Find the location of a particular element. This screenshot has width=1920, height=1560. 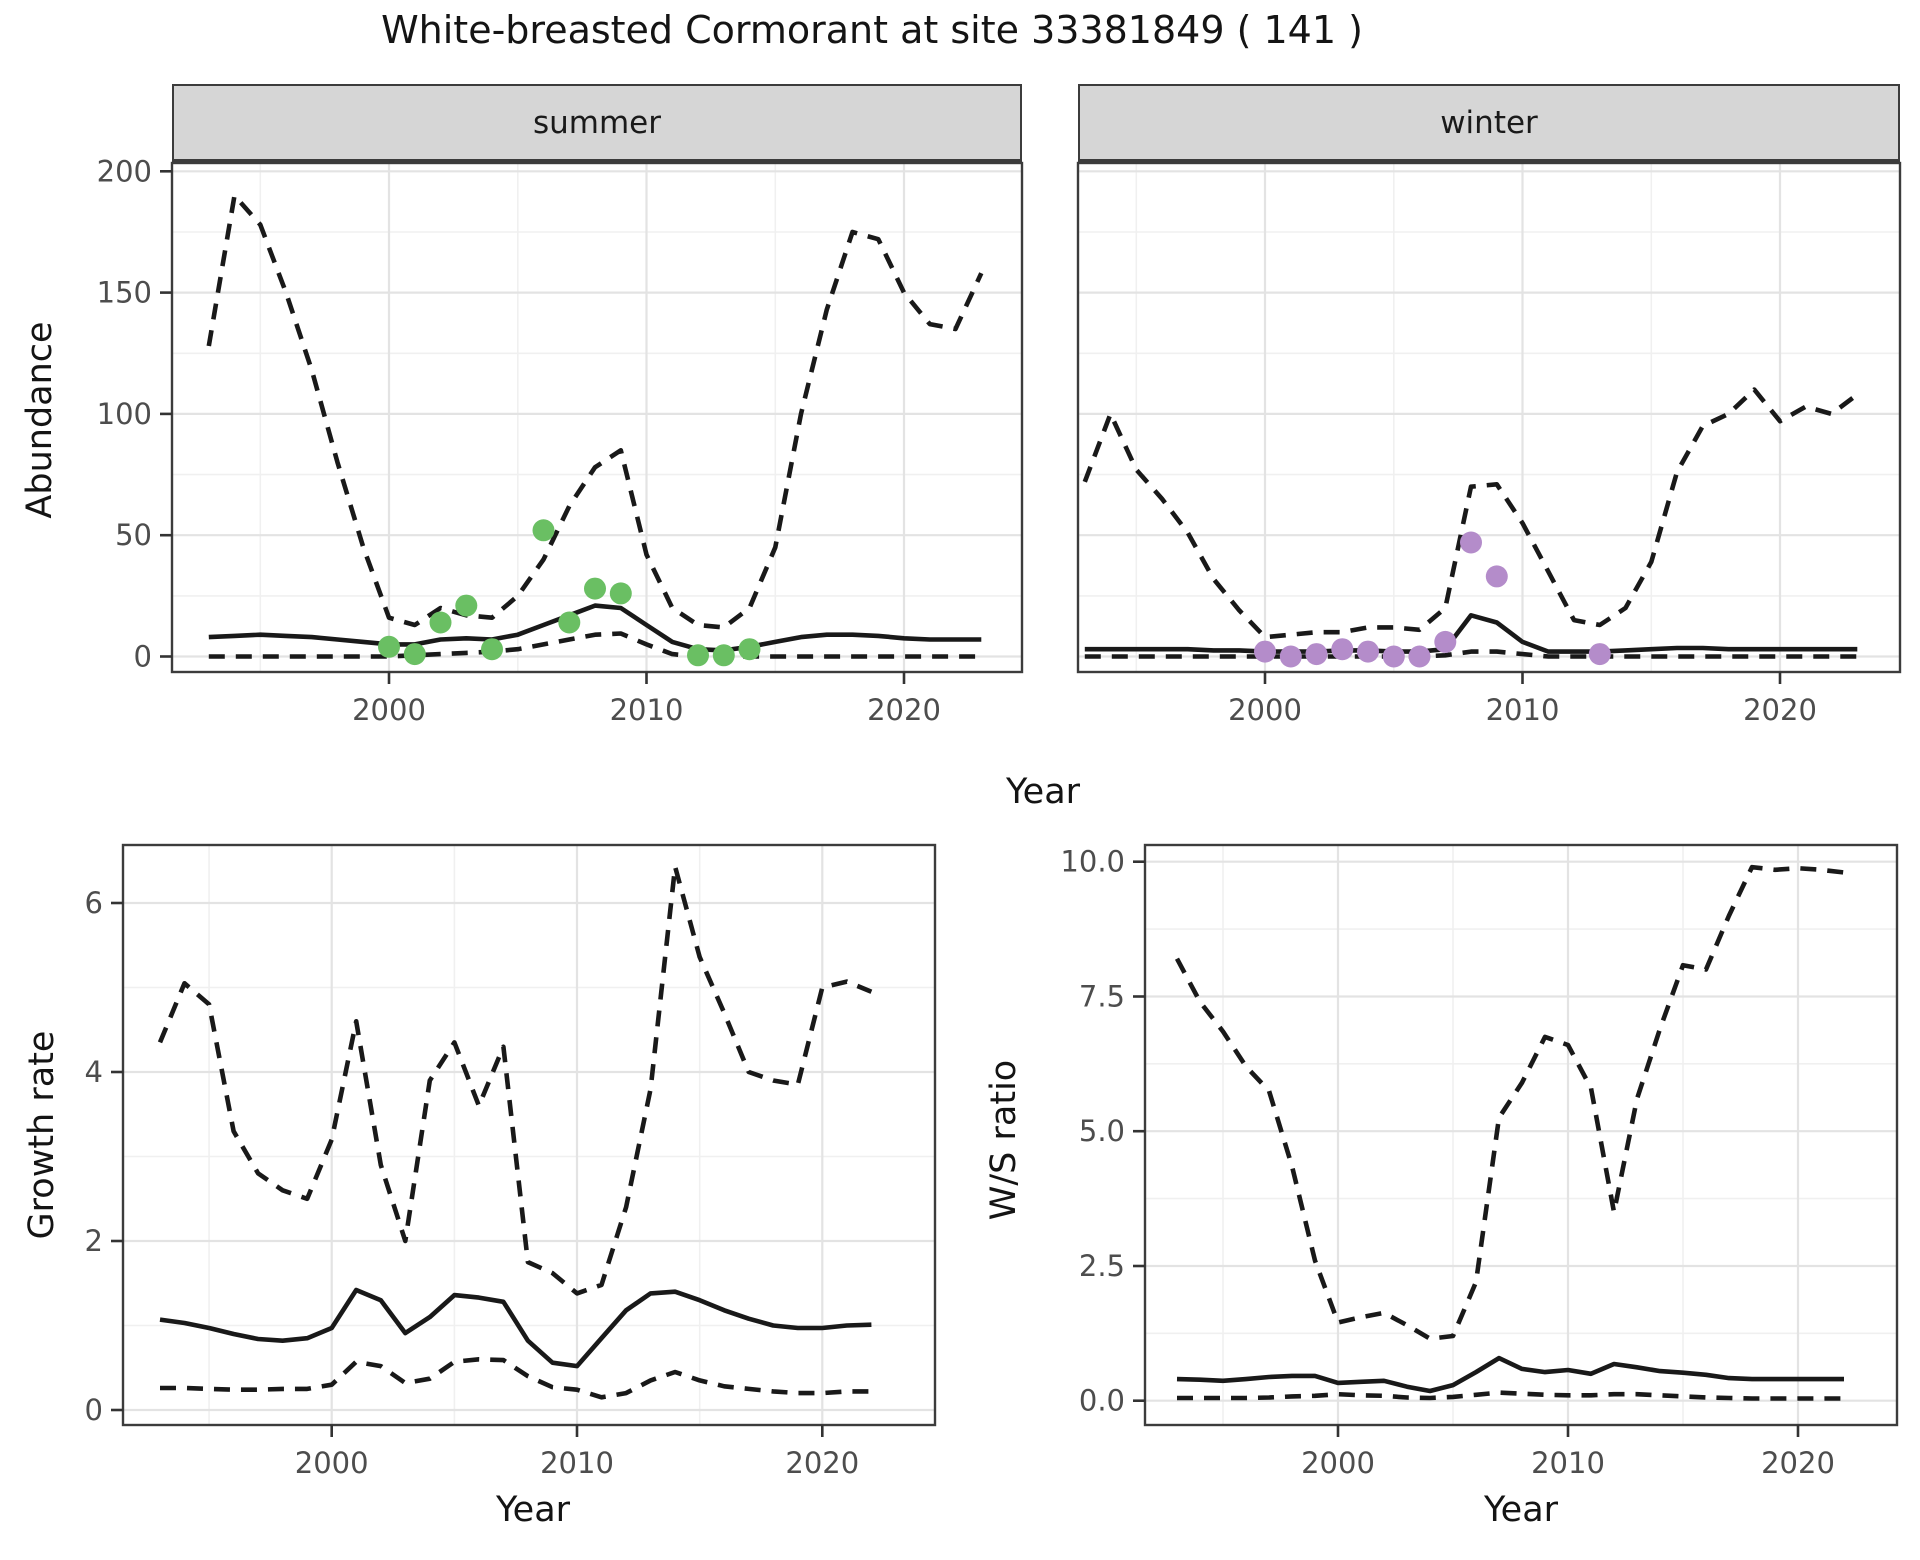

facet-strip-summer-label: summer is located at coordinates (596, 122).